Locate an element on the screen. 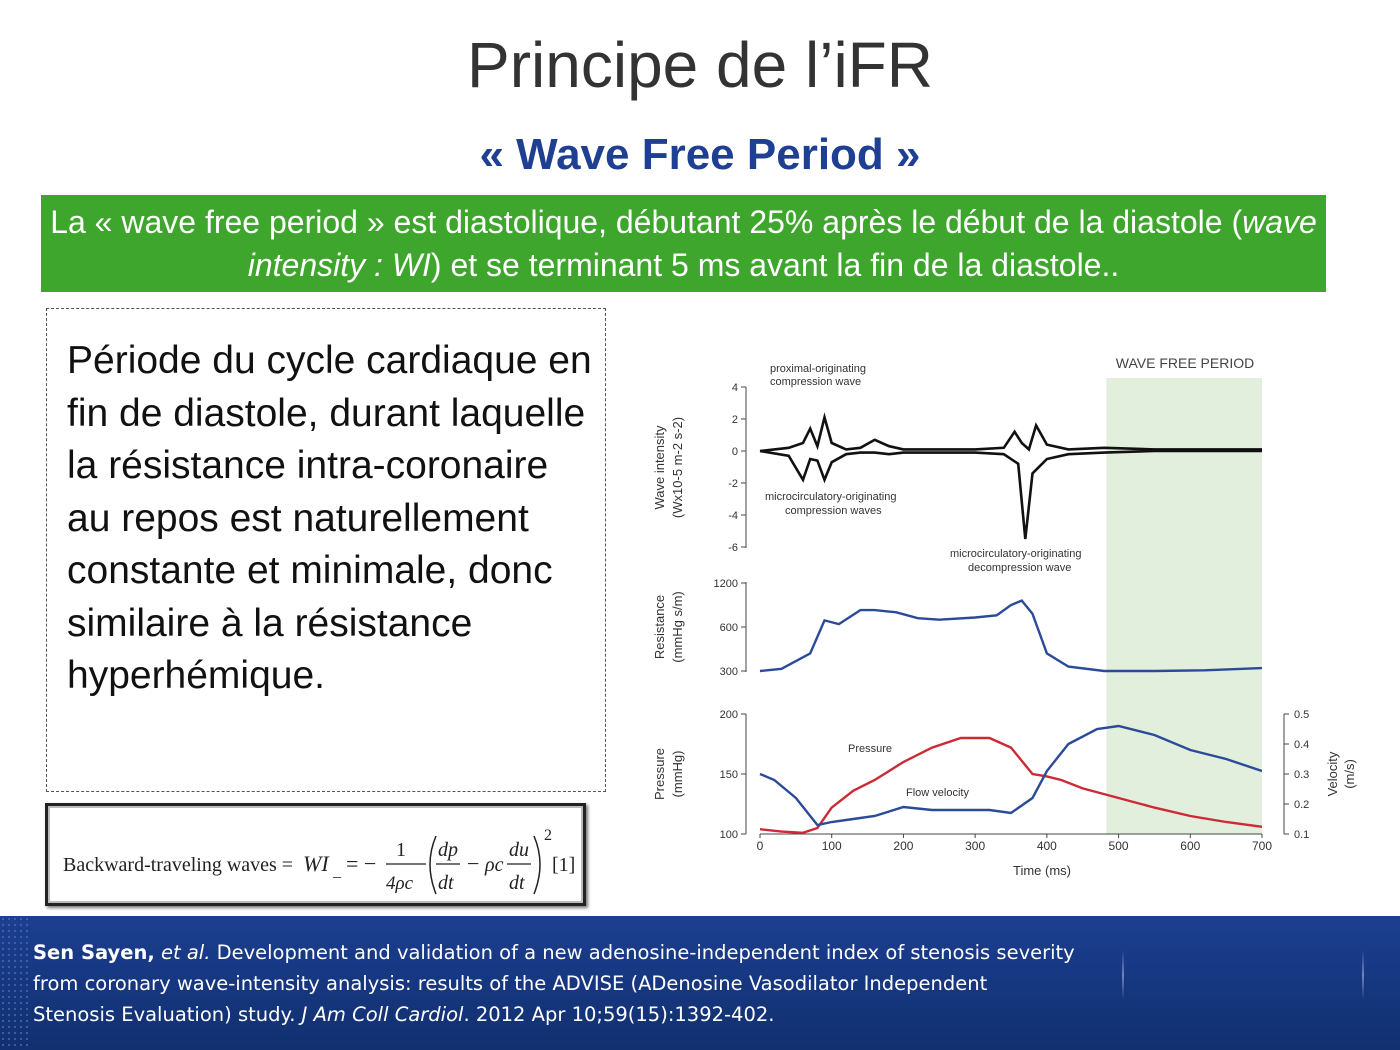  x-tick-label: 100 is located at coordinates (832, 846).